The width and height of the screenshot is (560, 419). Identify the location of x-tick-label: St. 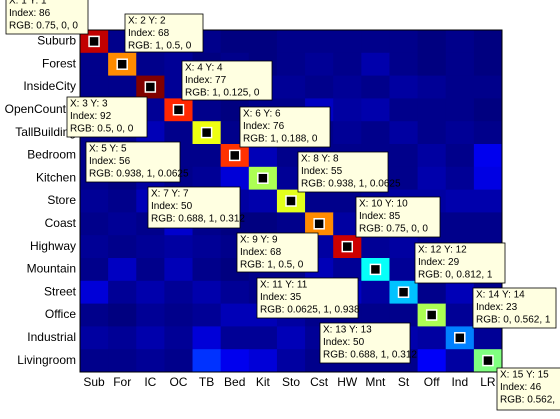
(404, 382).